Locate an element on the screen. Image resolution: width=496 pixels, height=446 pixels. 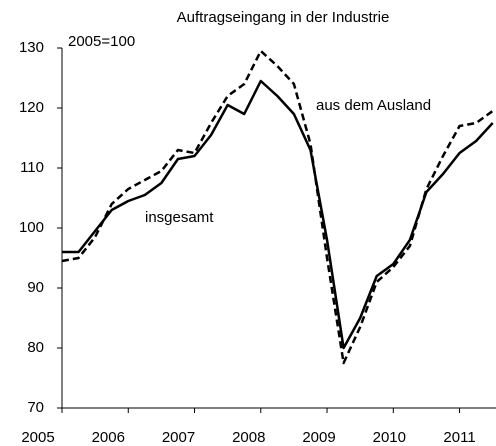
x-tick-label: 2009 is located at coordinates (318, 437).